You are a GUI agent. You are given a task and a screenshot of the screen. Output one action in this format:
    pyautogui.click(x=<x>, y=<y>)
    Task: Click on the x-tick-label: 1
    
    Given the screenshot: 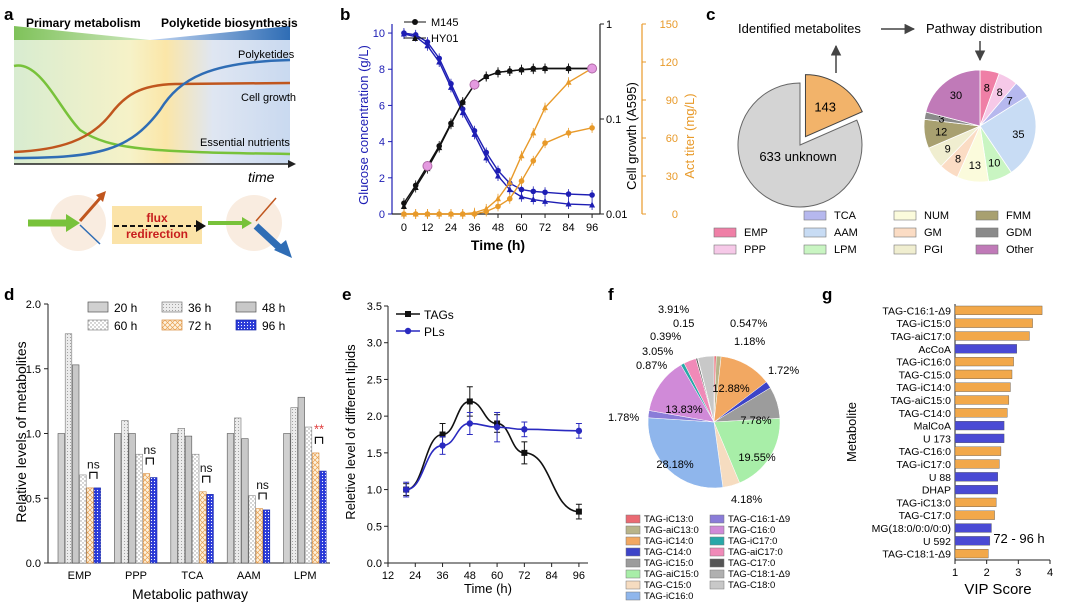 What is the action you would take?
    pyautogui.click(x=955, y=573)
    